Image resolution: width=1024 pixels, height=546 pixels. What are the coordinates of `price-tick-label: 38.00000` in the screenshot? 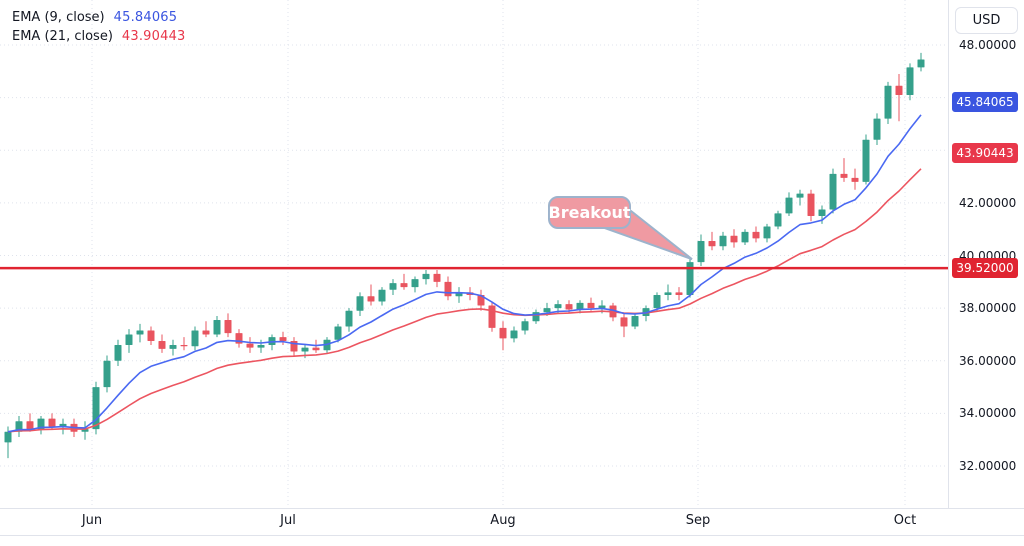 It's located at (988, 308).